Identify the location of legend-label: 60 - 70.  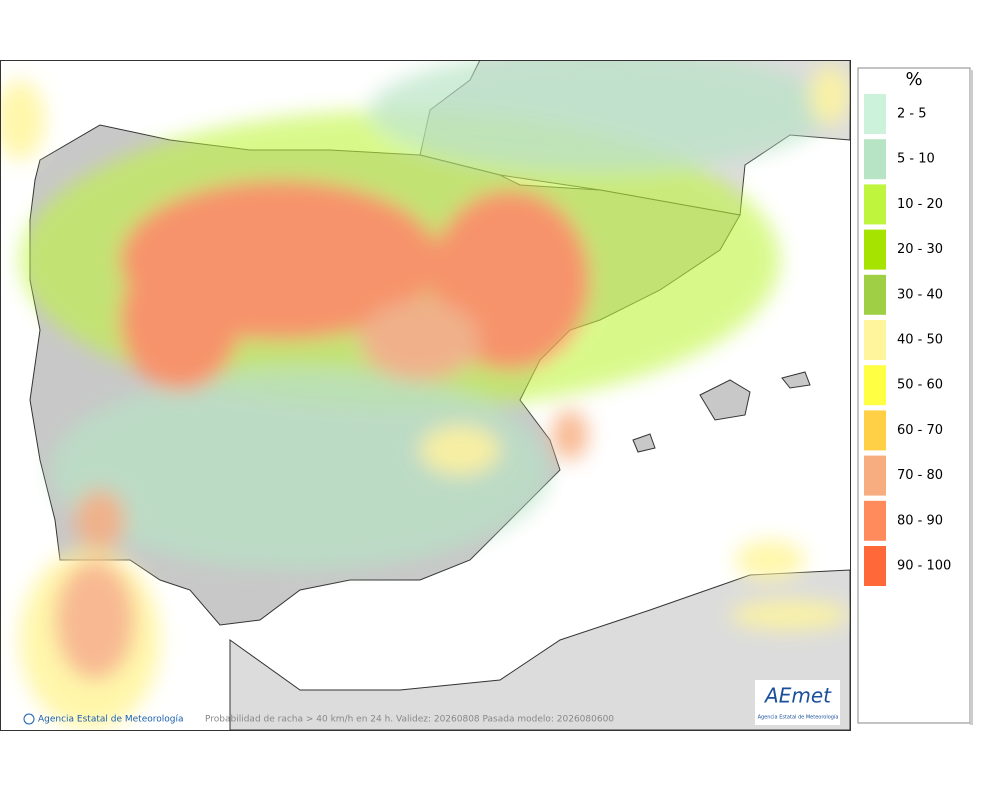
(920, 430).